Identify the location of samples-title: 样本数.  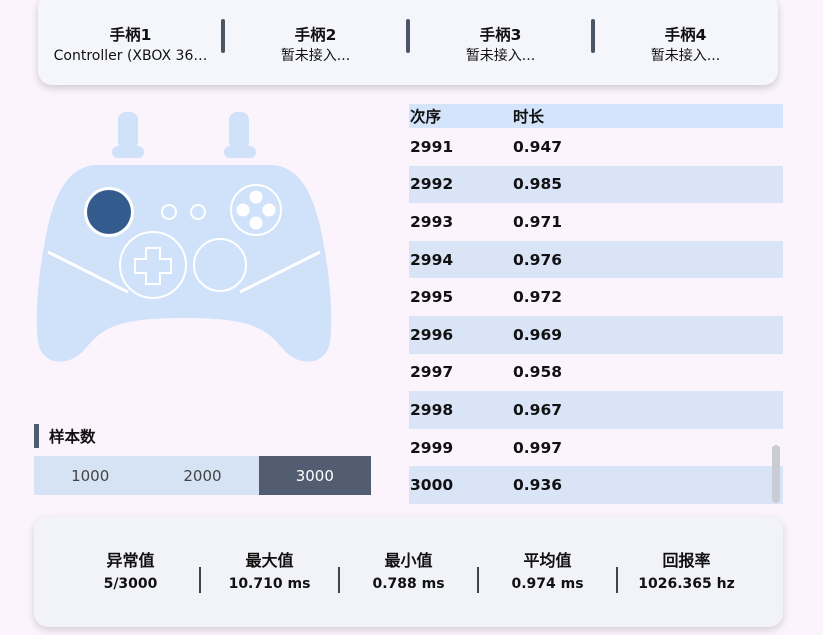
(72, 437).